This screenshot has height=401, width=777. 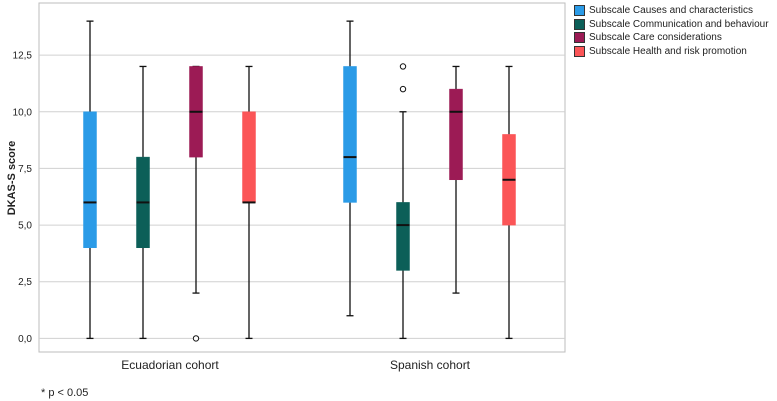 What do you see at coordinates (23, 198) in the screenshot?
I see `y-axis-ticks: 0,0 2,5 5,0 7,5 10,0 12,5` at bounding box center [23, 198].